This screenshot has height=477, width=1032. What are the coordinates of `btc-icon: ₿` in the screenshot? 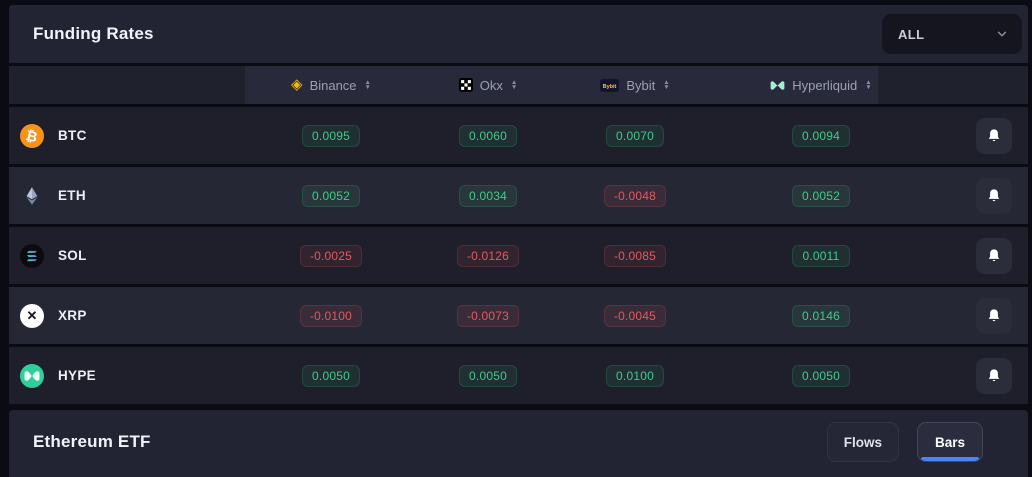 It's located at (32, 135).